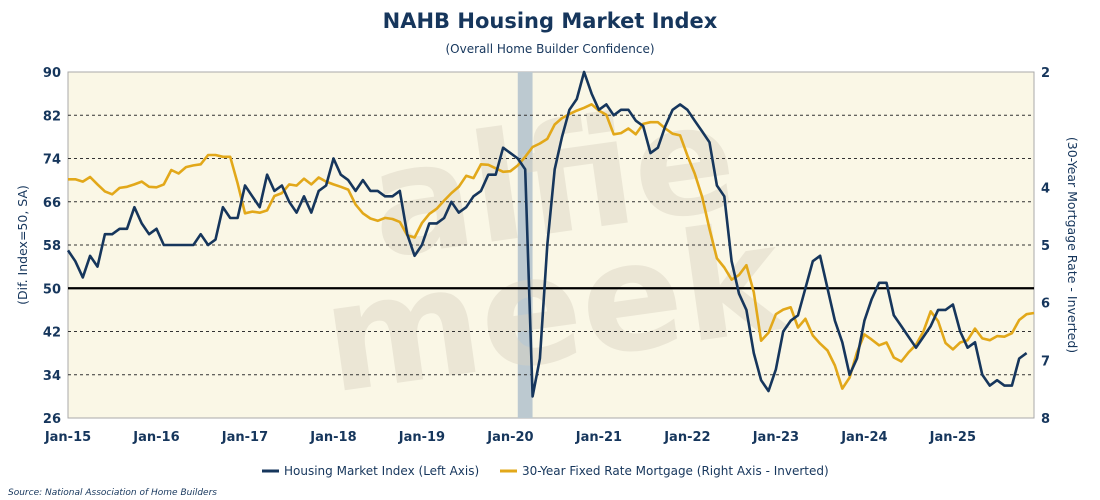  Describe the element at coordinates (67, 437) in the screenshot. I see `x-tick-label: Jan-15` at that location.